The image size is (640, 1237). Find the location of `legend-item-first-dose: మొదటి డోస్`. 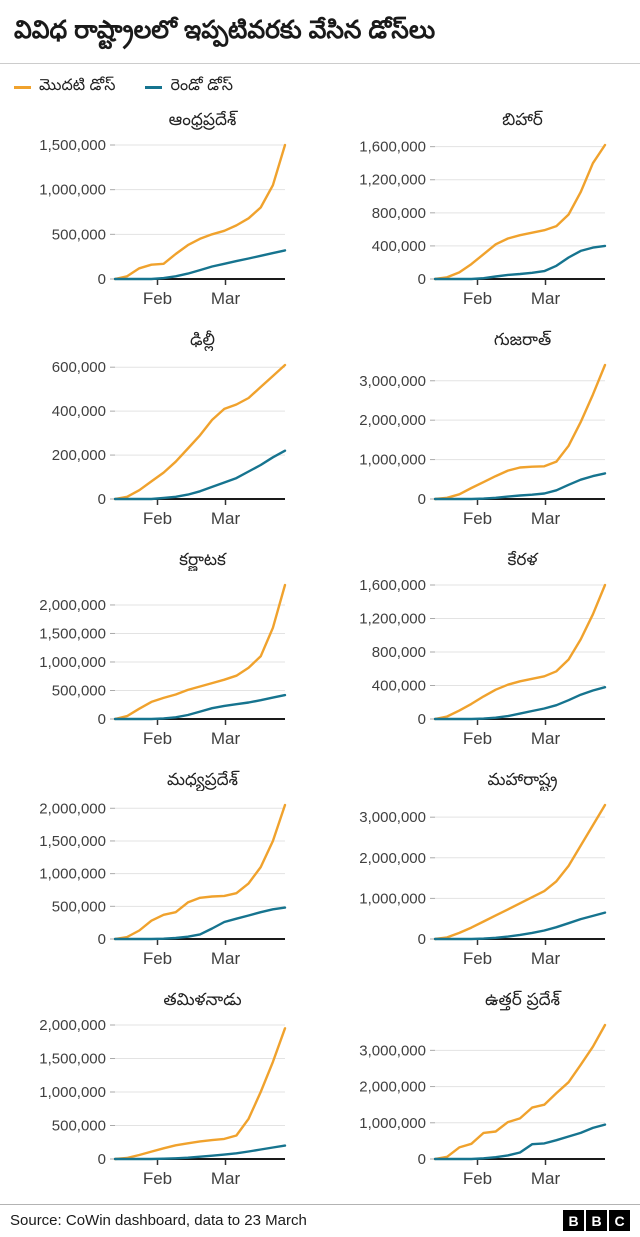

legend-item-first-dose: మొదటి డోస్ is located at coordinates (64, 87).